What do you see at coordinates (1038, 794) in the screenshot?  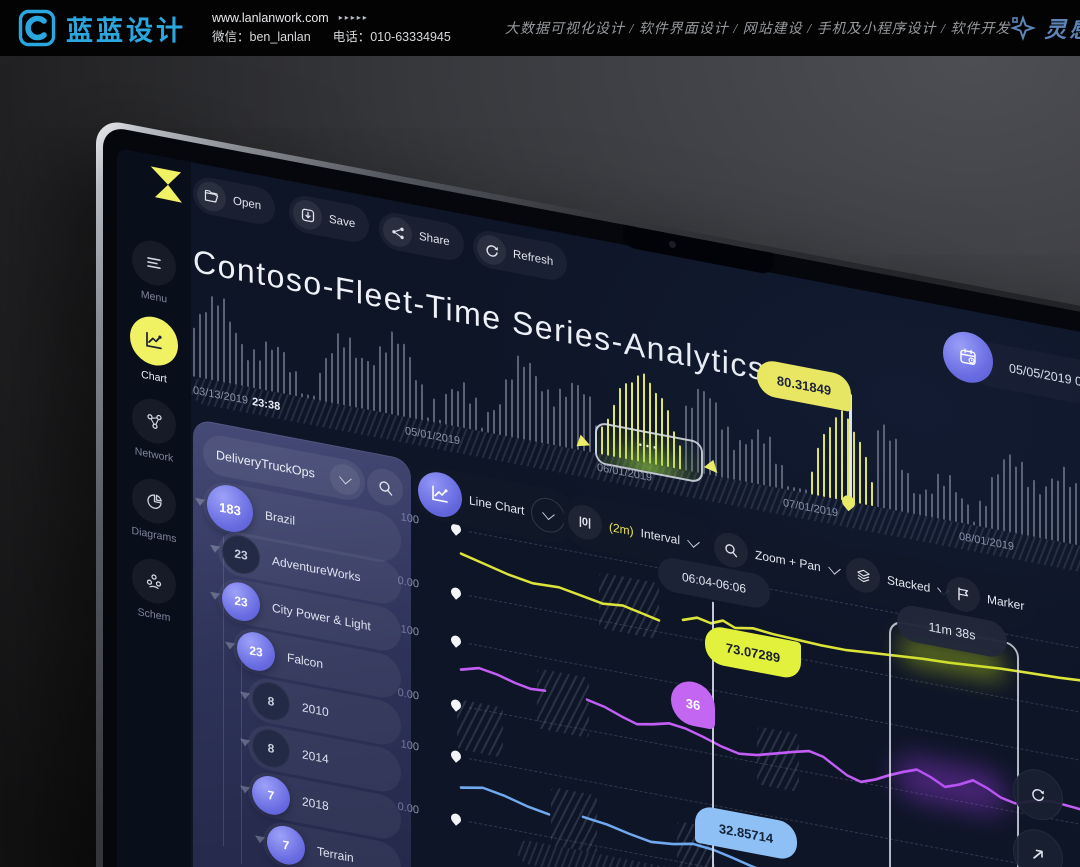 I see `reset-zoom-button` at bounding box center [1038, 794].